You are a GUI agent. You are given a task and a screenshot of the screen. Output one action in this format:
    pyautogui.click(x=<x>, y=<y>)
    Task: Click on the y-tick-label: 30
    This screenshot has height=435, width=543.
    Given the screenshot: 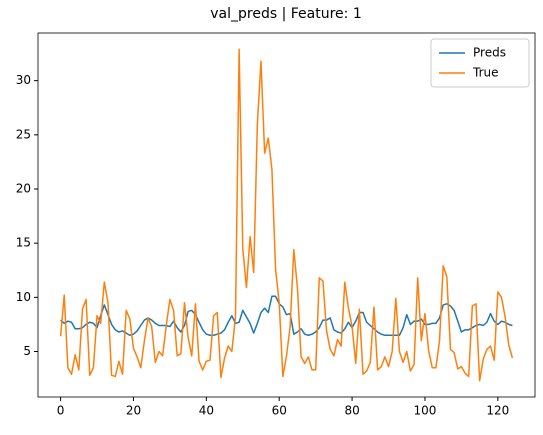 What is the action you would take?
    pyautogui.click(x=23, y=80)
    